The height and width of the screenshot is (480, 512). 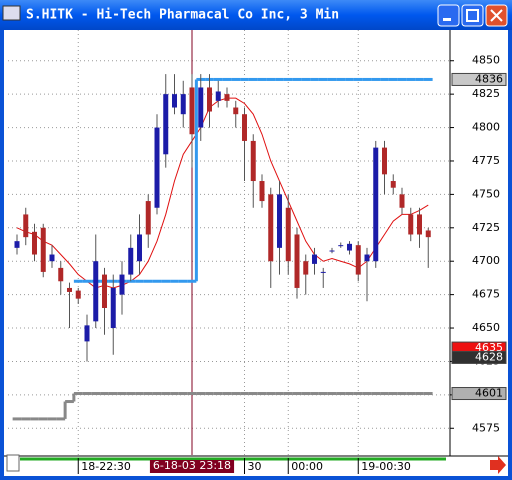 What do you see at coordinates (486, 327) in the screenshot?
I see `y-tick-label: 4650` at bounding box center [486, 327].